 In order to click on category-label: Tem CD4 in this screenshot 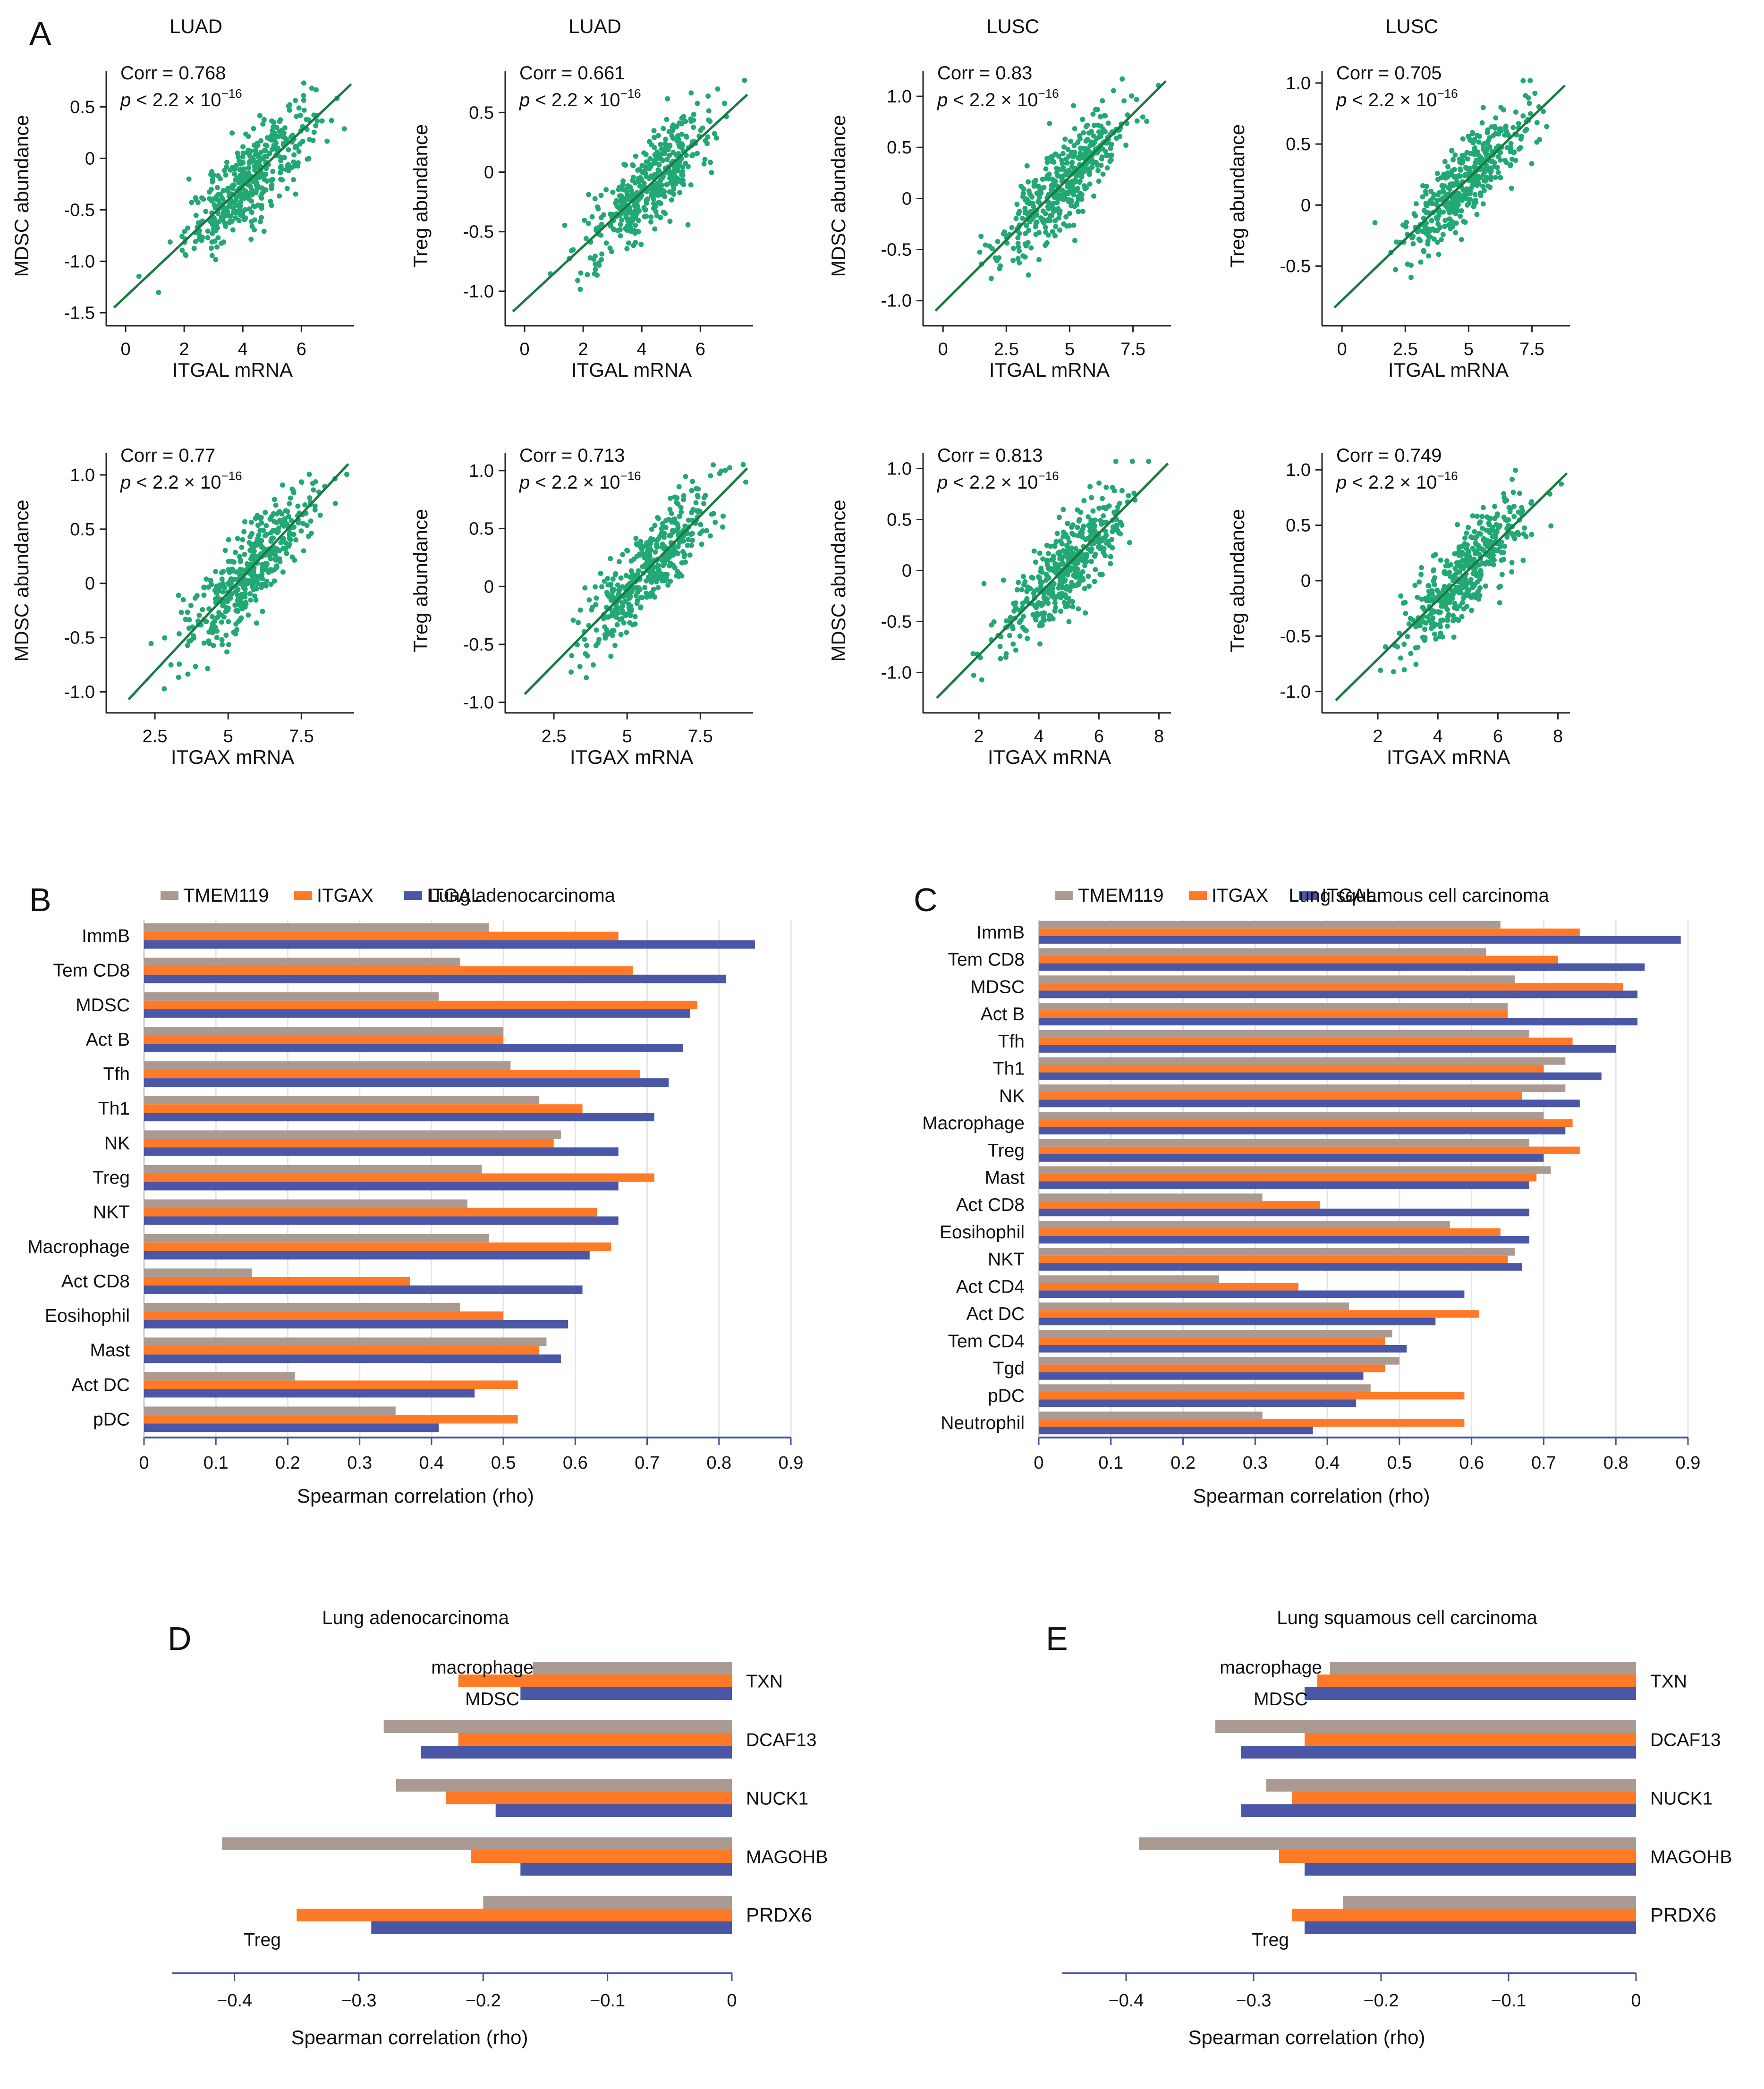, I will do `click(986, 1341)`.